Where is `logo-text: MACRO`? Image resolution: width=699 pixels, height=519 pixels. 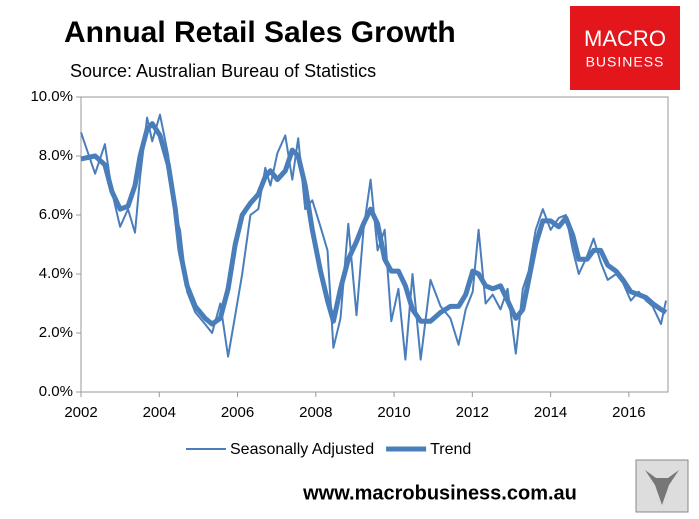 logo-text: MACRO is located at coordinates (625, 38).